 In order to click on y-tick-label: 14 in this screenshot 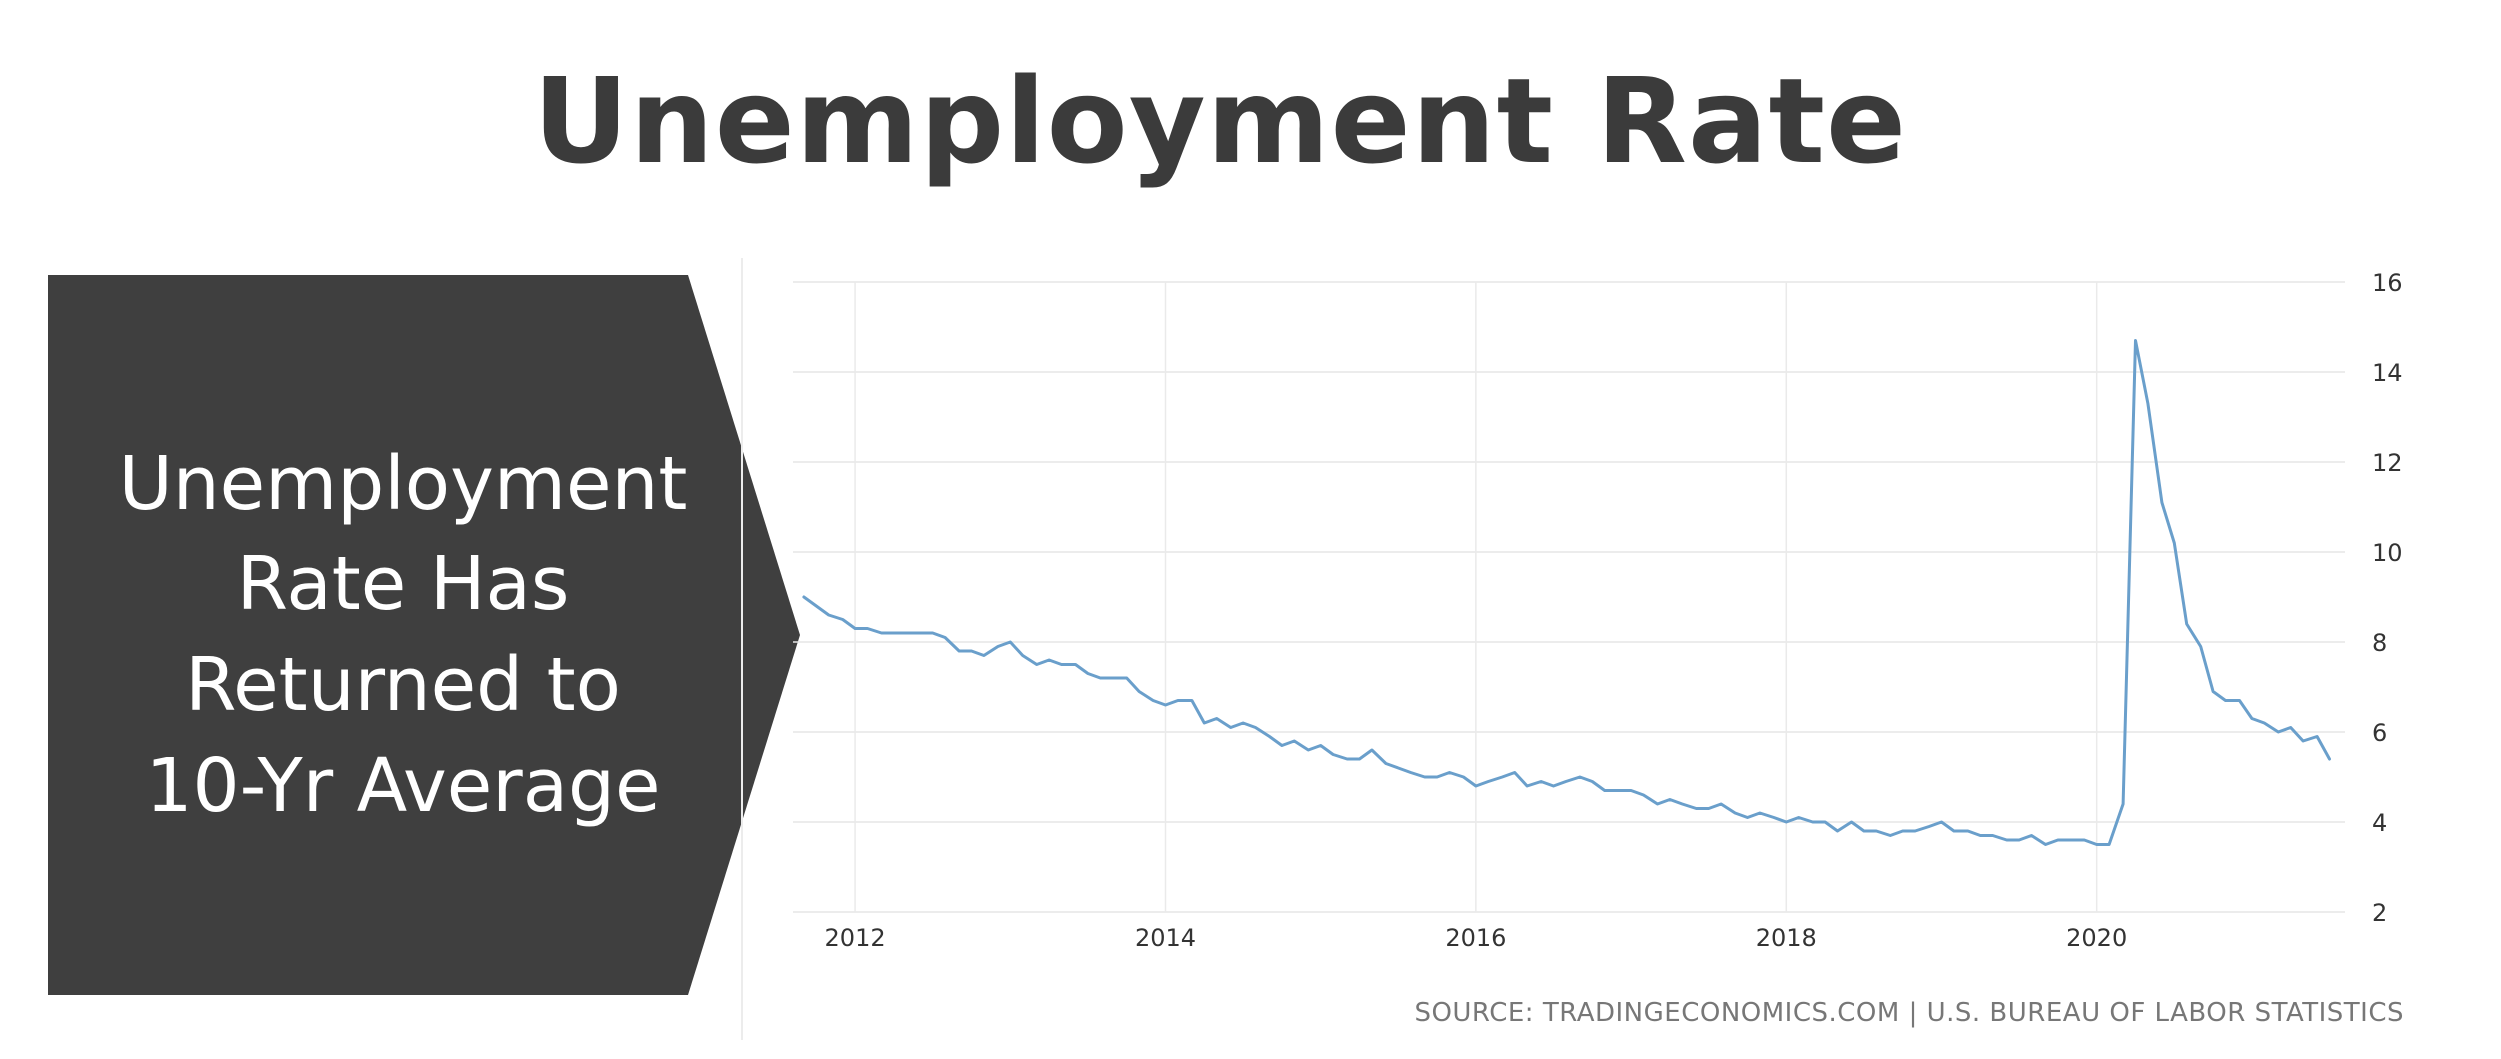, I will do `click(2387, 373)`.